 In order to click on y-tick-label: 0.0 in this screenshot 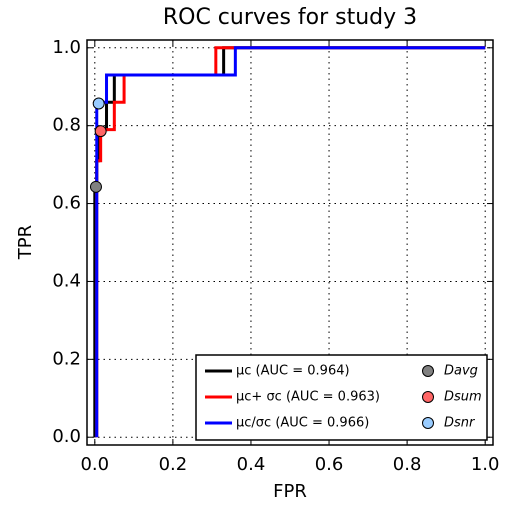, I will do `click(66, 436)`.